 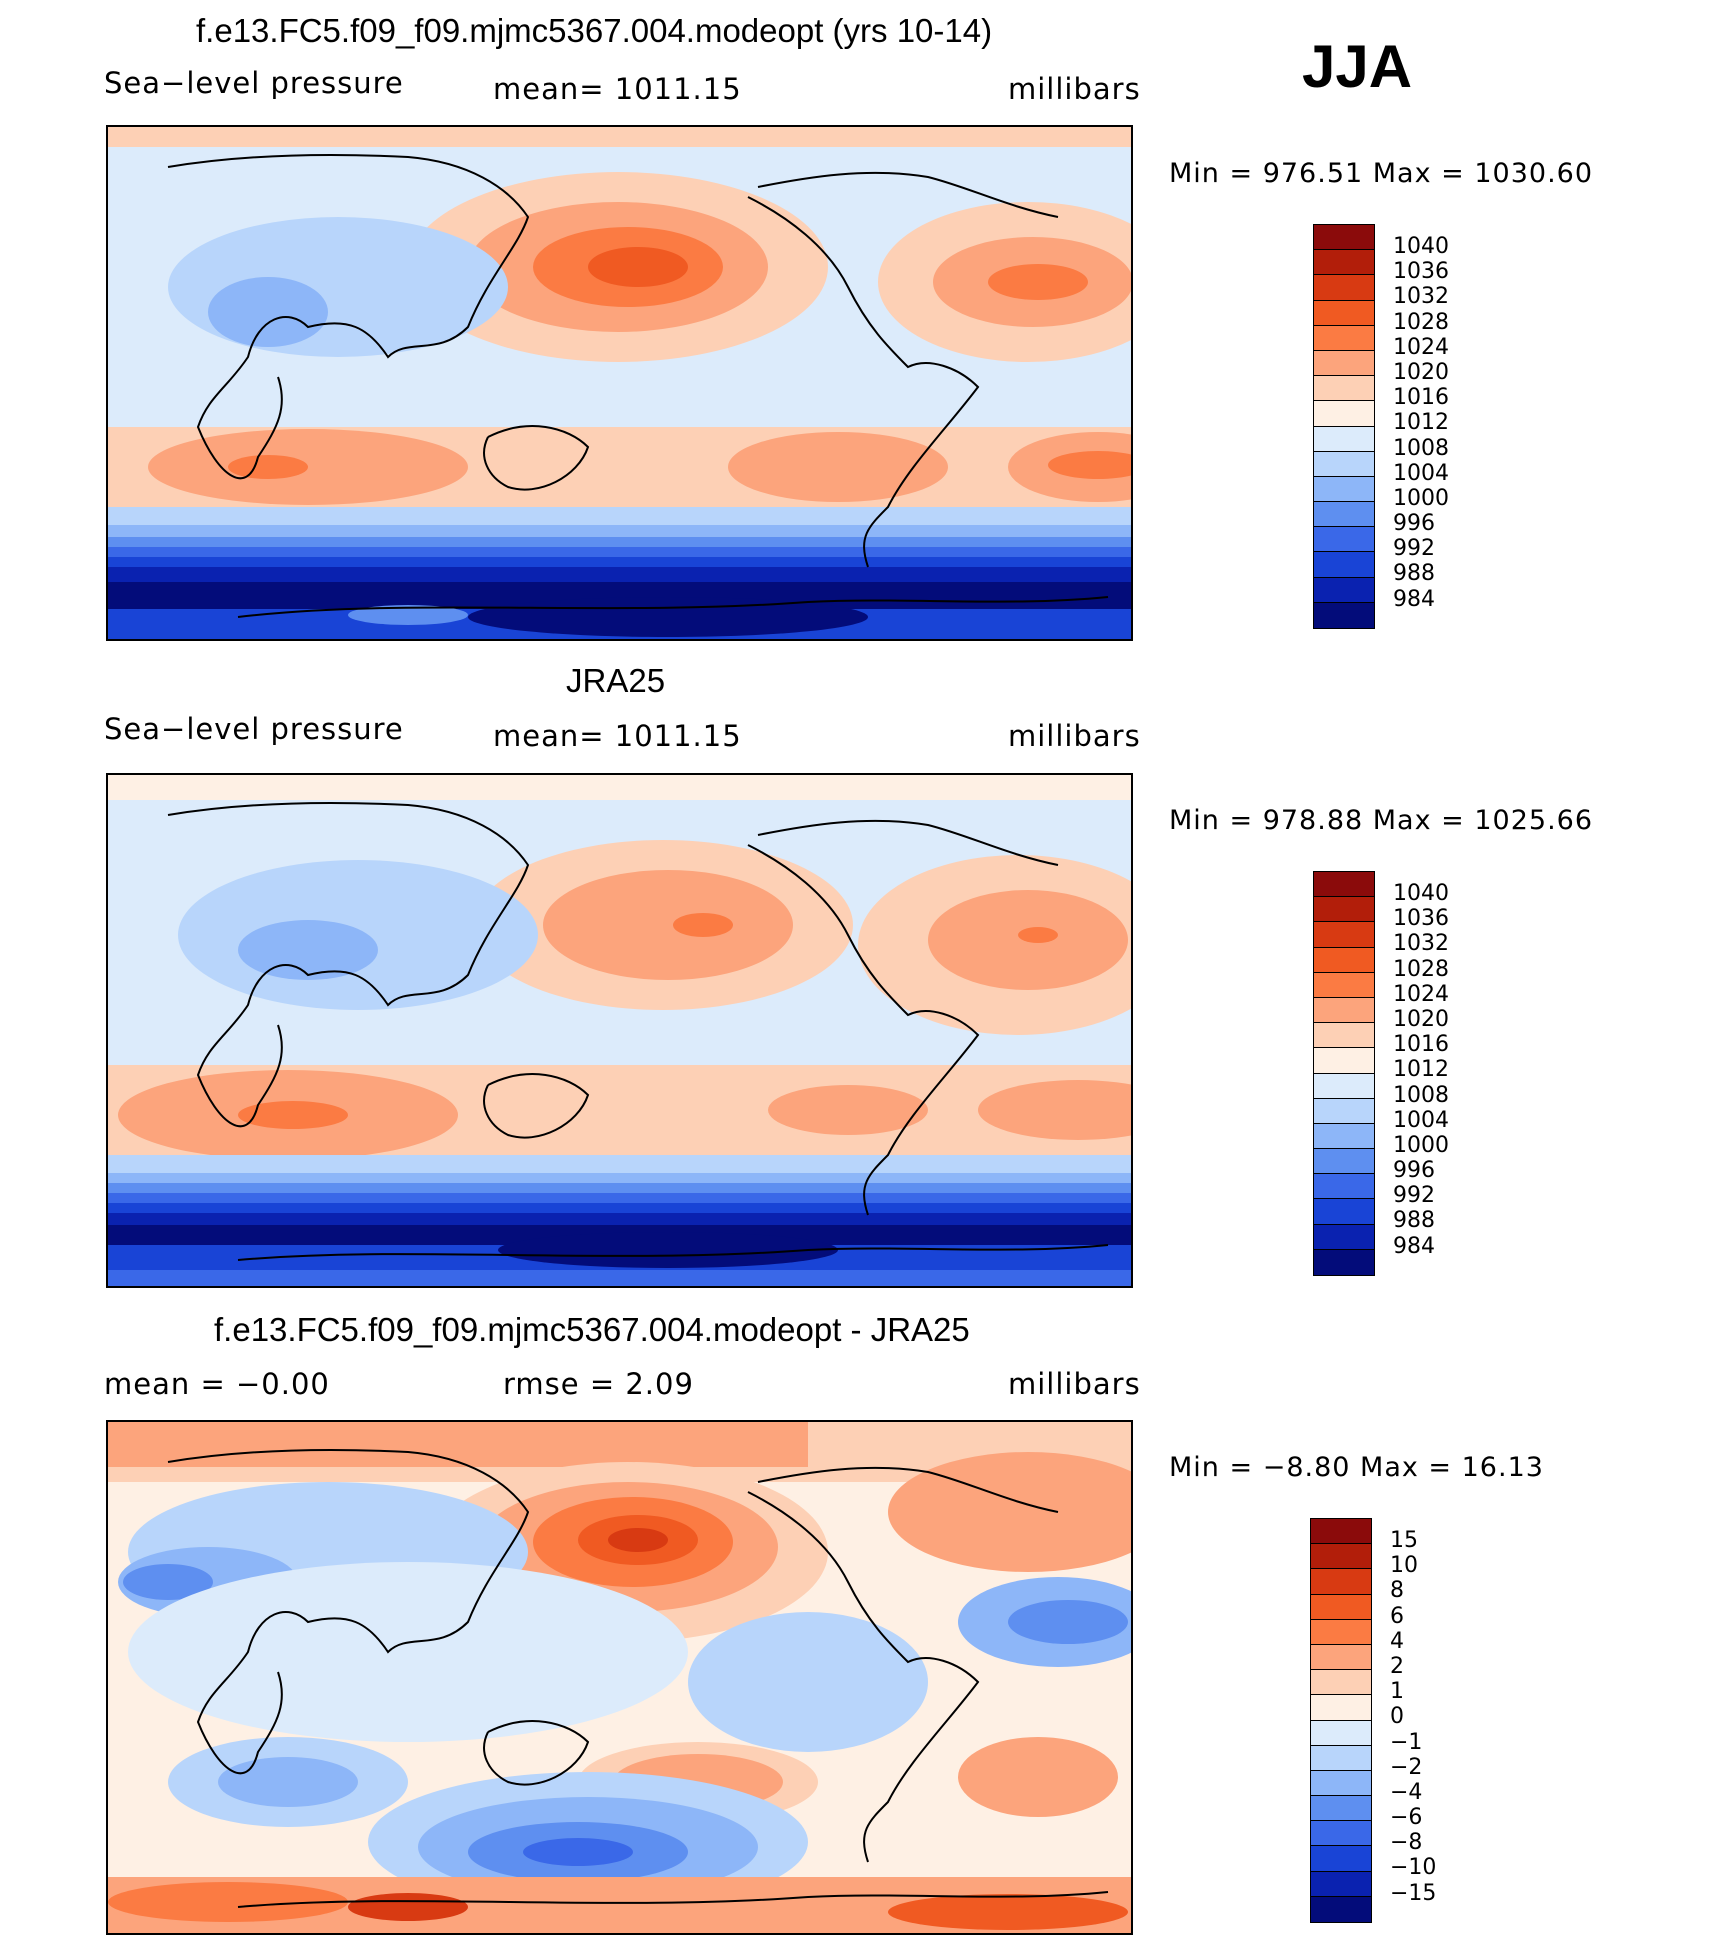 I want to click on colorbar-label: 1036, so click(x=1421, y=272).